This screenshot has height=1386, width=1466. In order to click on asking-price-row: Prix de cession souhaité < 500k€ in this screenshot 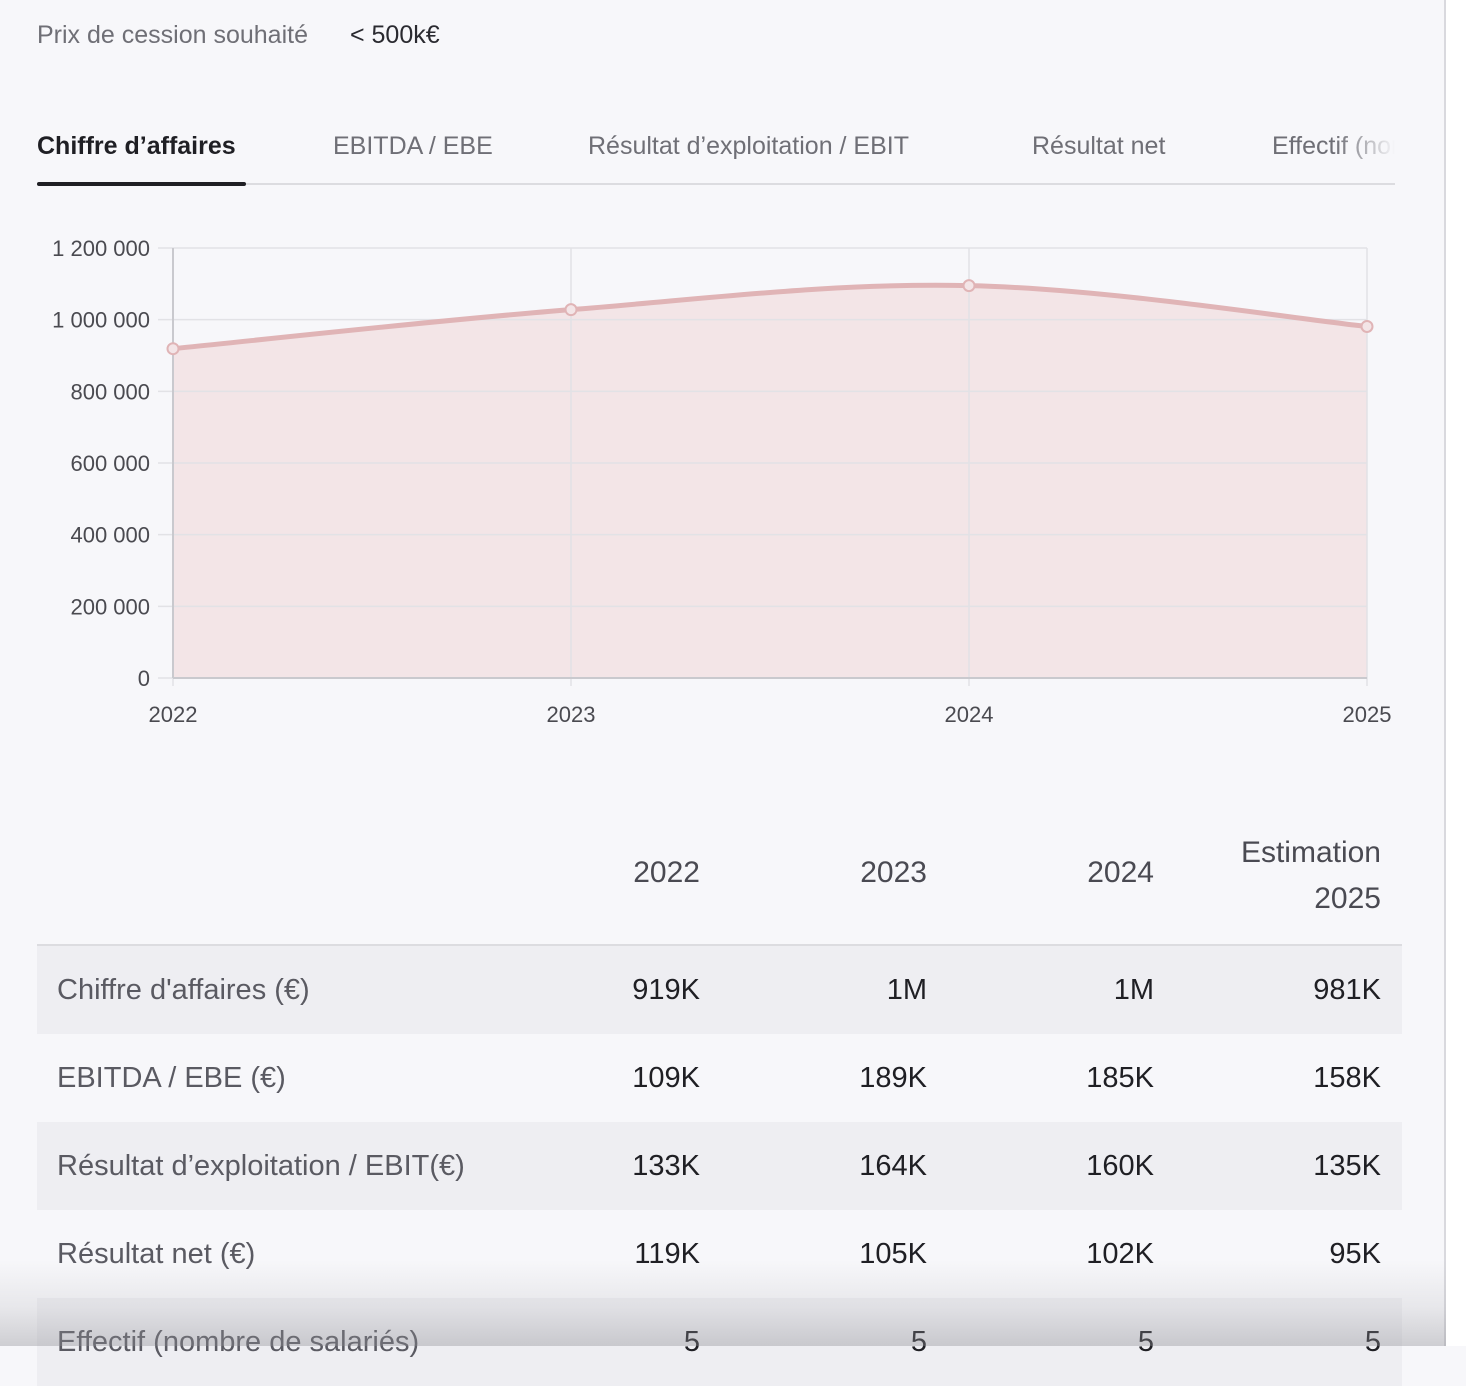, I will do `click(238, 35)`.